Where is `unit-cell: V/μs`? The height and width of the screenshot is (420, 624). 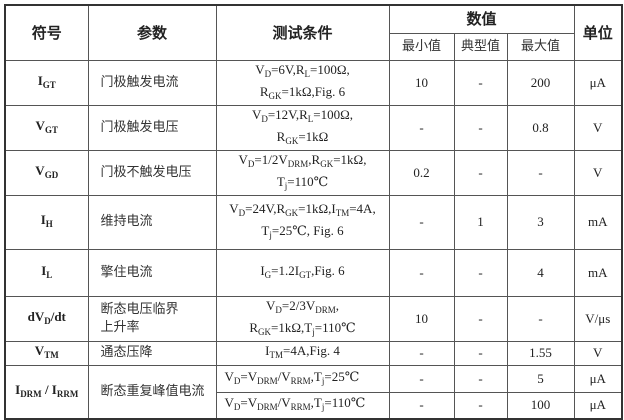 unit-cell: V/μs is located at coordinates (598, 318).